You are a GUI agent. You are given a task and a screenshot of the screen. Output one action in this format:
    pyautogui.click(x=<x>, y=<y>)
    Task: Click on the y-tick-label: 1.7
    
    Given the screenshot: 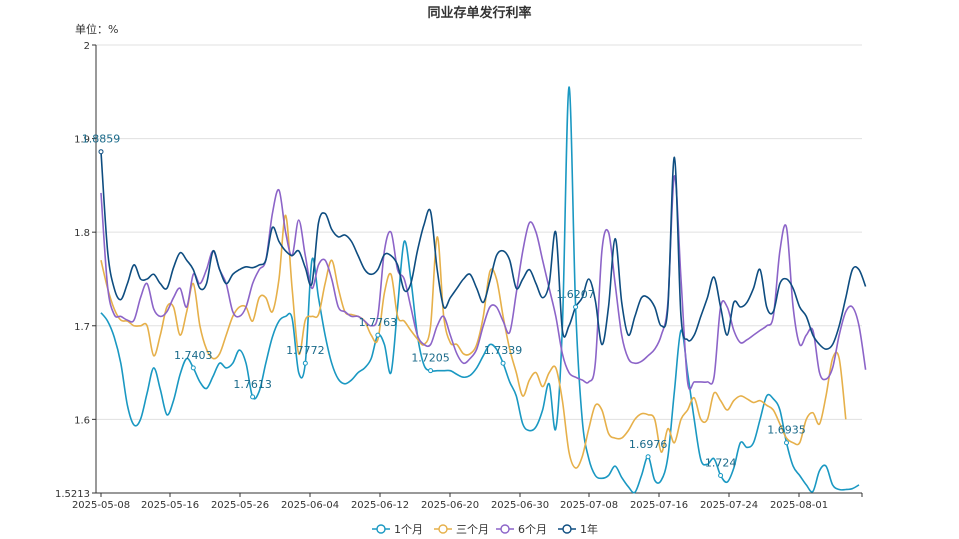 What is the action you would take?
    pyautogui.click(x=82, y=327)
    